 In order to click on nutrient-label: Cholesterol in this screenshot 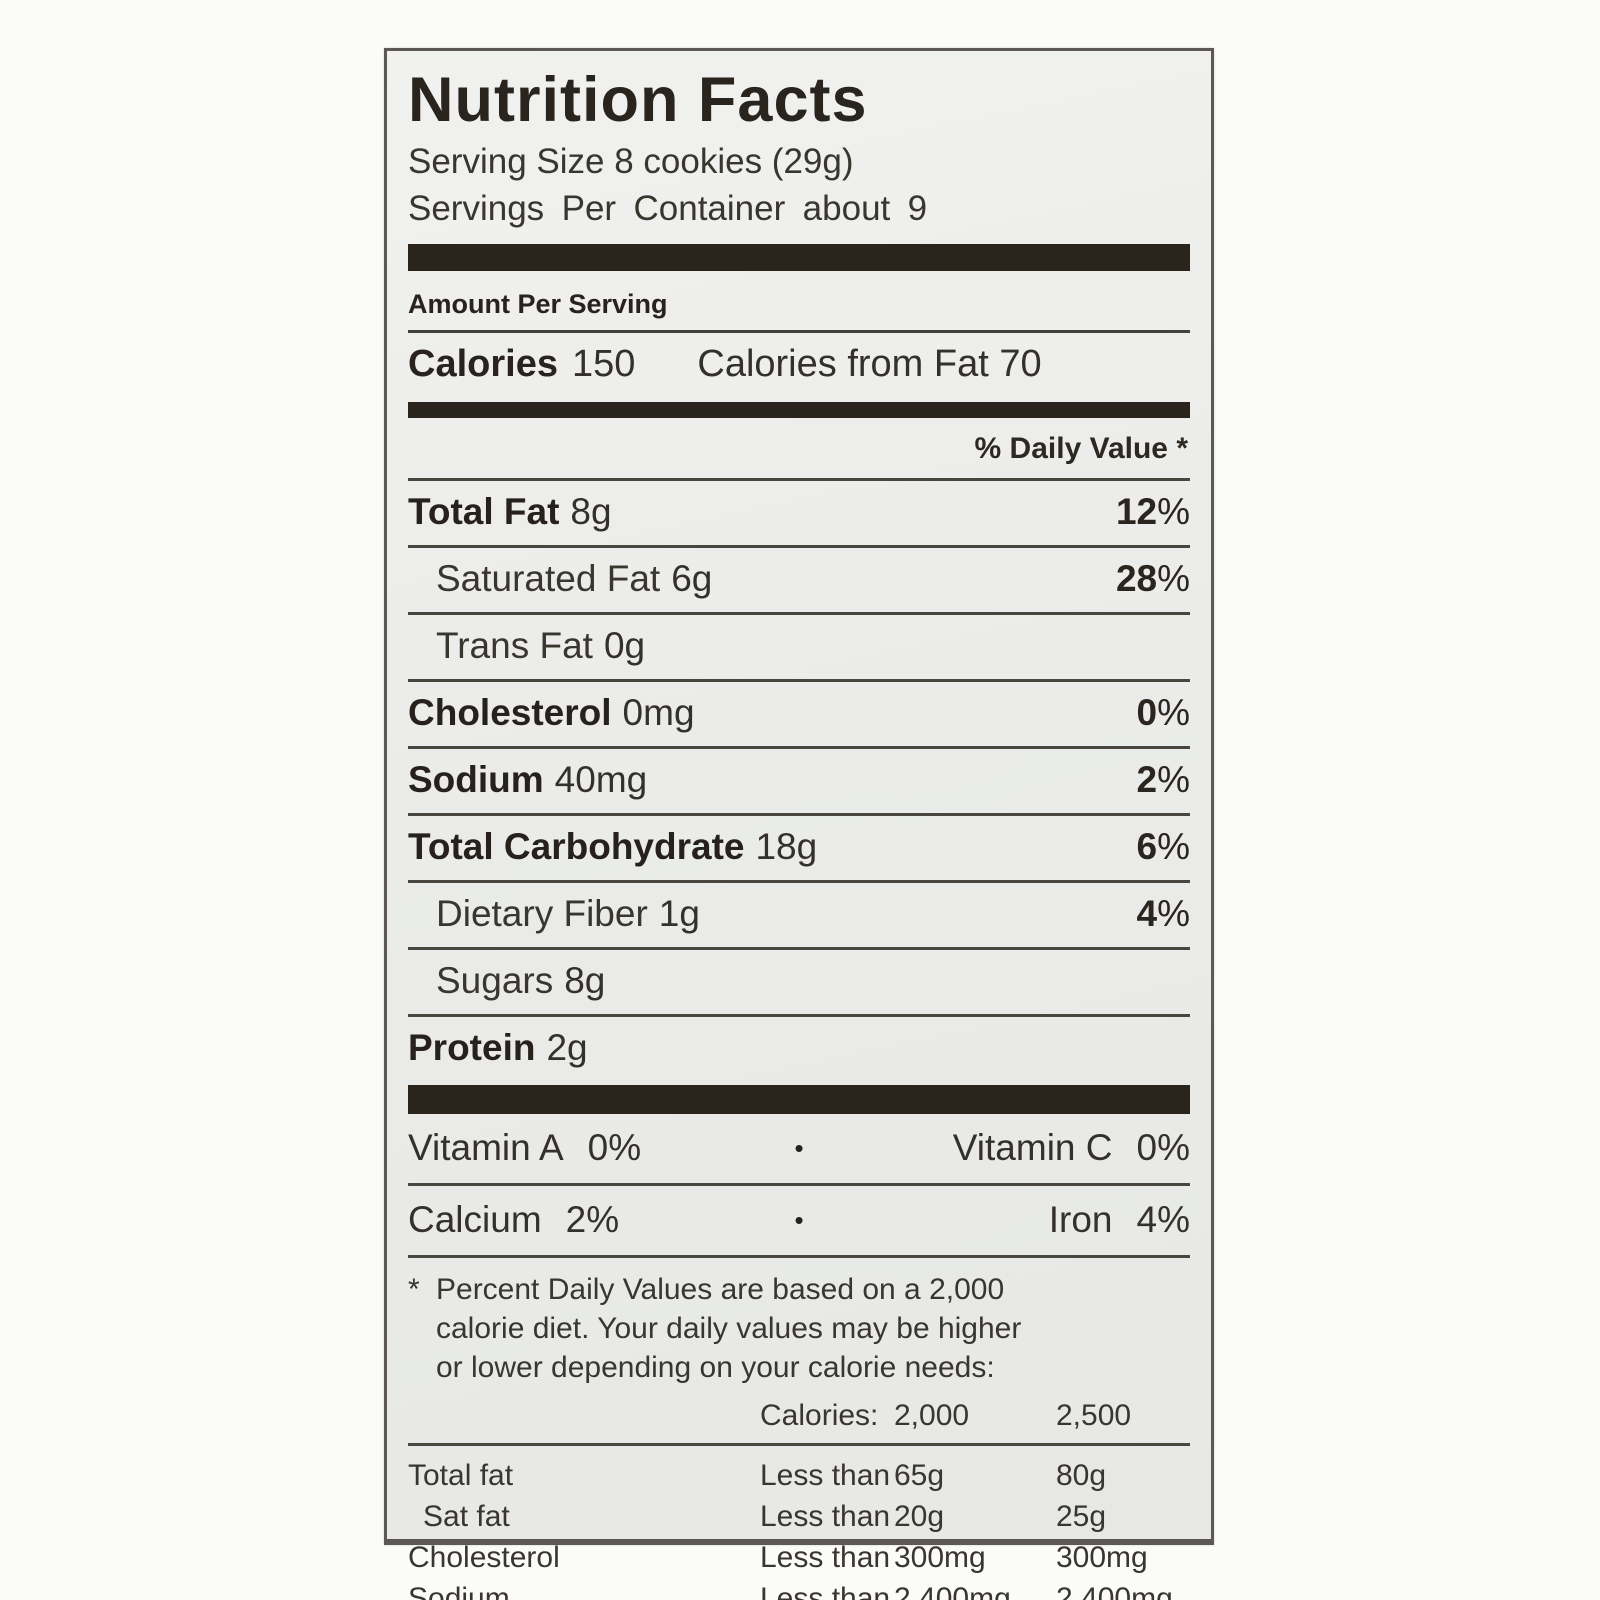, I will do `click(510, 713)`.